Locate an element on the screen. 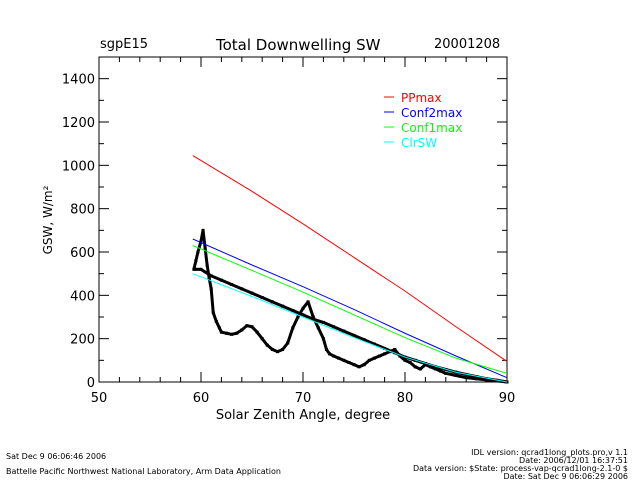 The height and width of the screenshot is (481, 640). x-tick-label: 80 is located at coordinates (405, 398).